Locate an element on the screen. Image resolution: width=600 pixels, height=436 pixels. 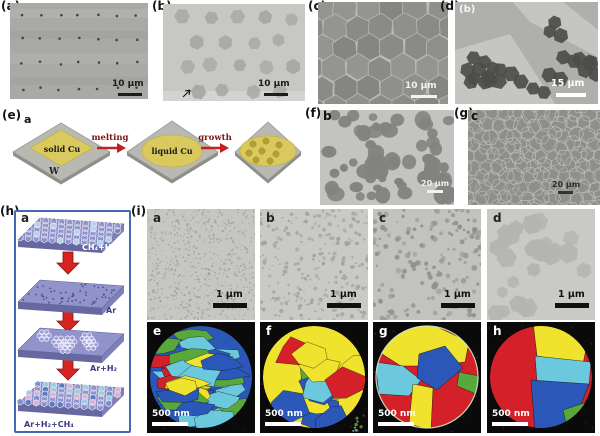
panel-g-inner-label: c is located at coordinates (475, 116).